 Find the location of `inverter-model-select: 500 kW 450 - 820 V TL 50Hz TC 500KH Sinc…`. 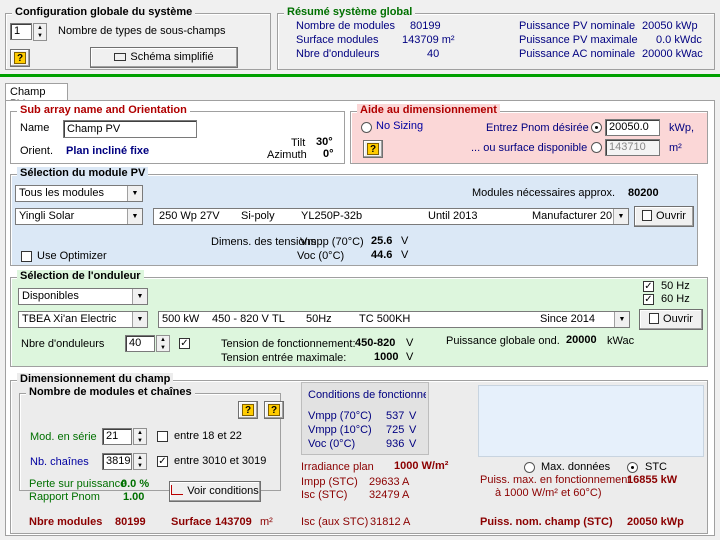

inverter-model-select: 500 kW 450 - 820 V TL 50Hz TC 500KH Sinc… is located at coordinates (394, 319).